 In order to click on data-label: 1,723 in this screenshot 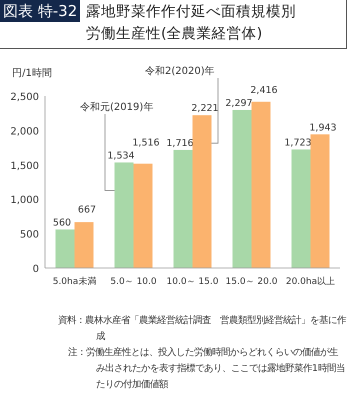, I will do `click(298, 142)`.